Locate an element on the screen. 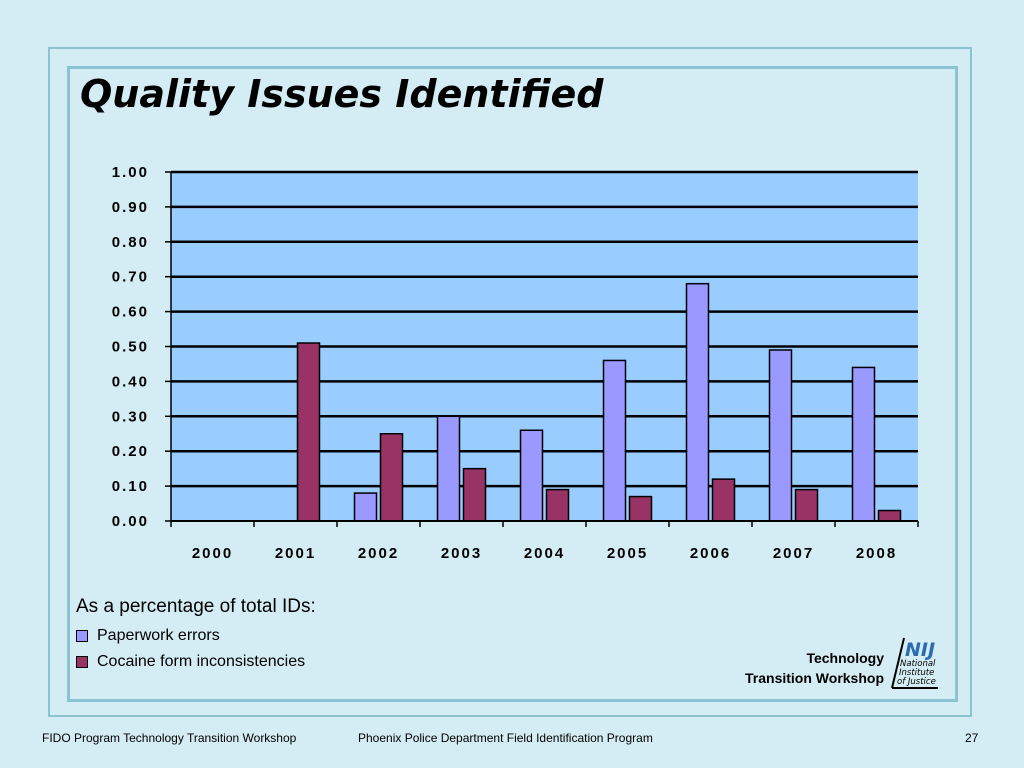 This screenshot has height=768, width=1024. logo-subtext-3: of Justice is located at coordinates (916, 682).